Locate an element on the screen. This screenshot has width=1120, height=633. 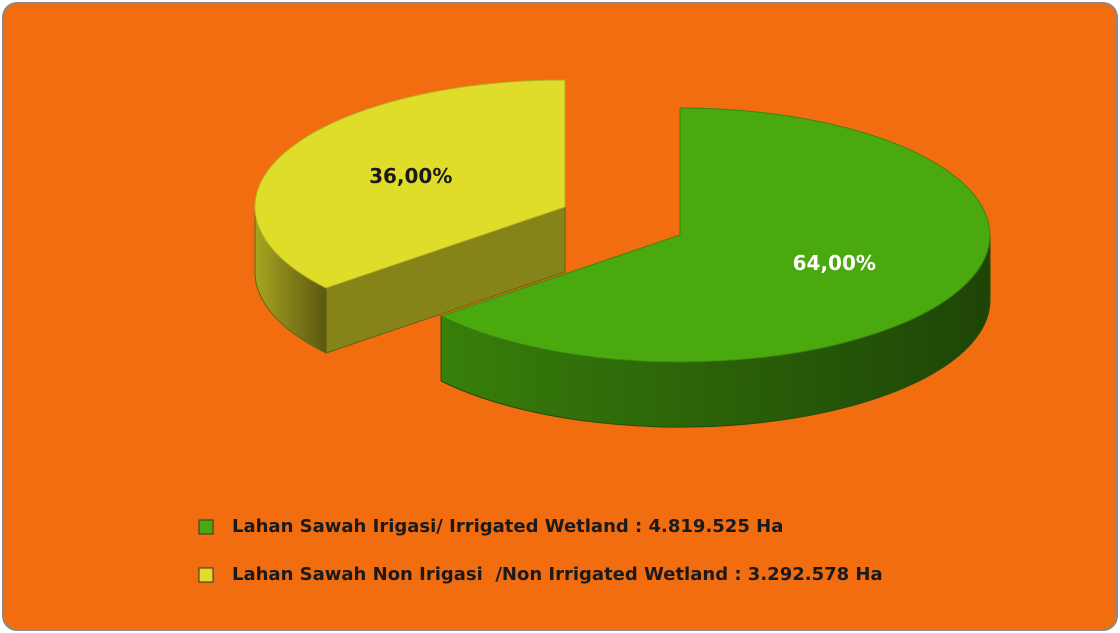
value-label: 36,00% is located at coordinates (410, 176).